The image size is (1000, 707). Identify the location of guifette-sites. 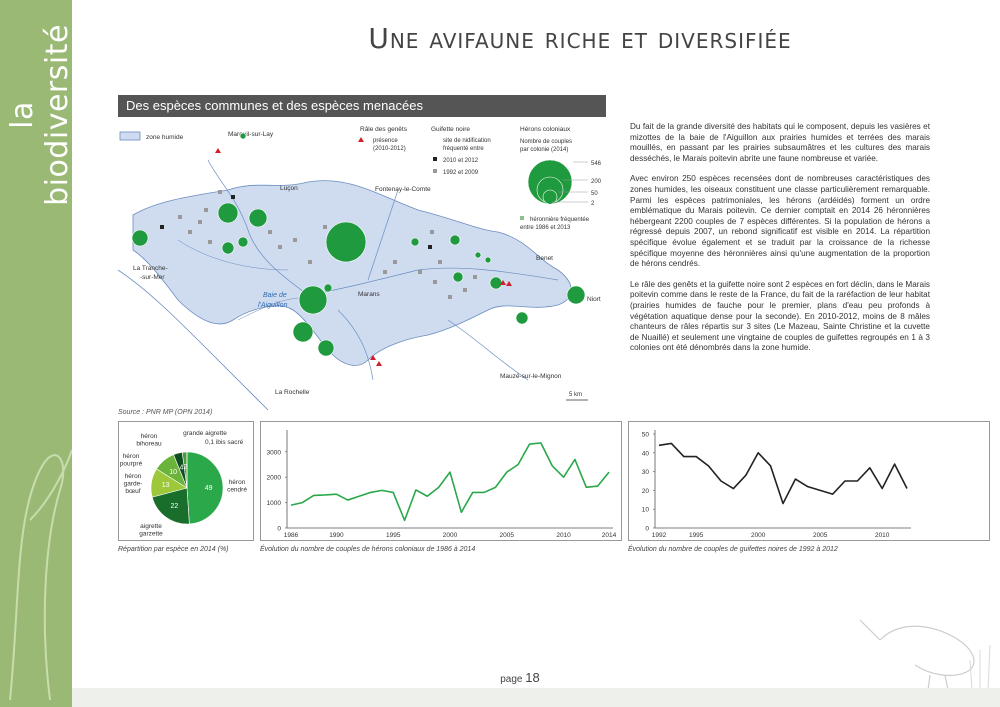
(327, 244).